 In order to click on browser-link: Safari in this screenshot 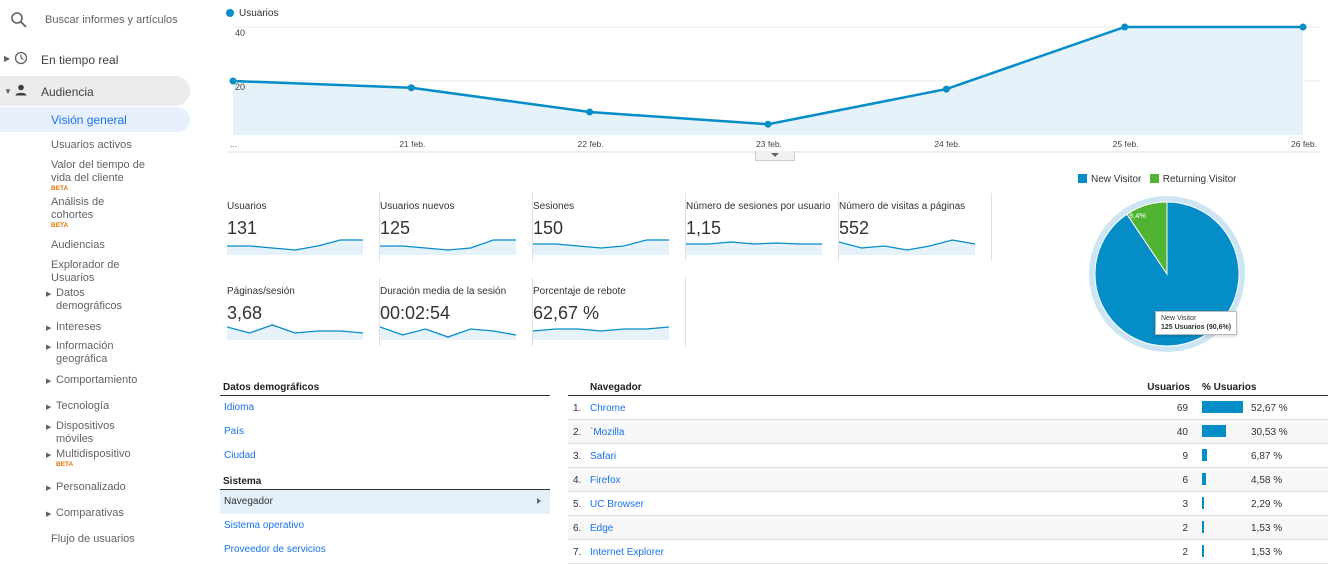, I will do `click(603, 456)`.